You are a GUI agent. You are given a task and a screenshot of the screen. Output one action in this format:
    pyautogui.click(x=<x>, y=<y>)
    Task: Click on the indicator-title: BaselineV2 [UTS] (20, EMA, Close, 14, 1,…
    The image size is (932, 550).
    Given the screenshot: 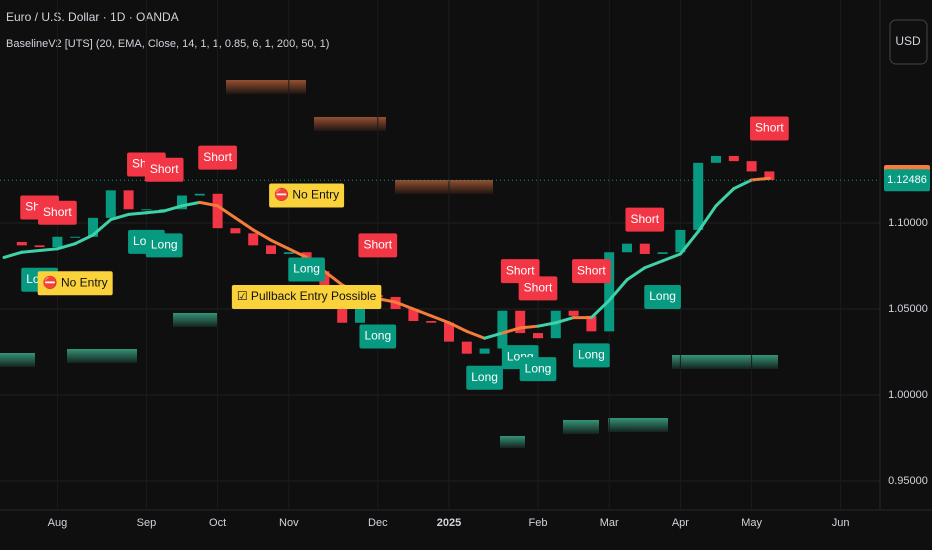 What is the action you would take?
    pyautogui.click(x=167, y=44)
    